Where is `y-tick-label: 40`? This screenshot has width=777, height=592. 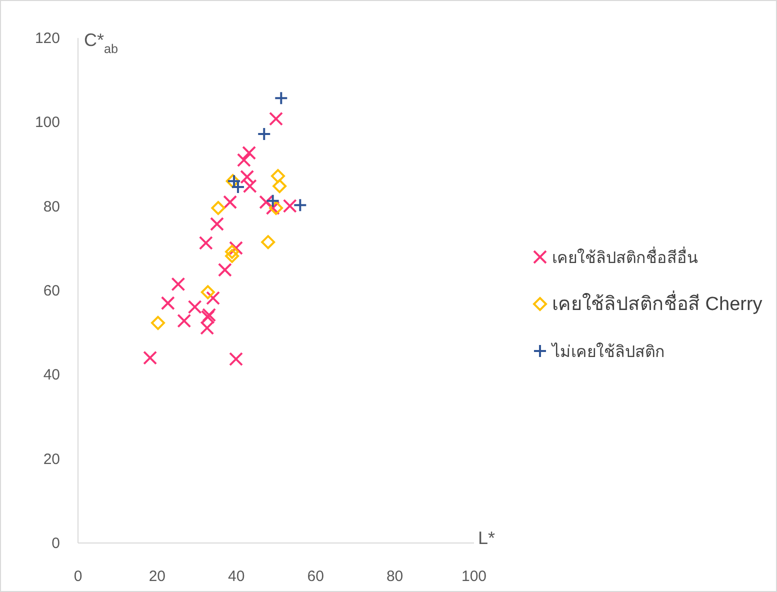
y-tick-label: 40 is located at coordinates (51, 375).